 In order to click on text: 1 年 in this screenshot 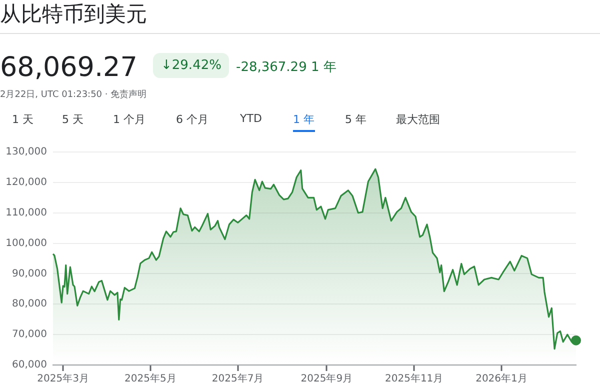, I will do `click(303, 122)`.